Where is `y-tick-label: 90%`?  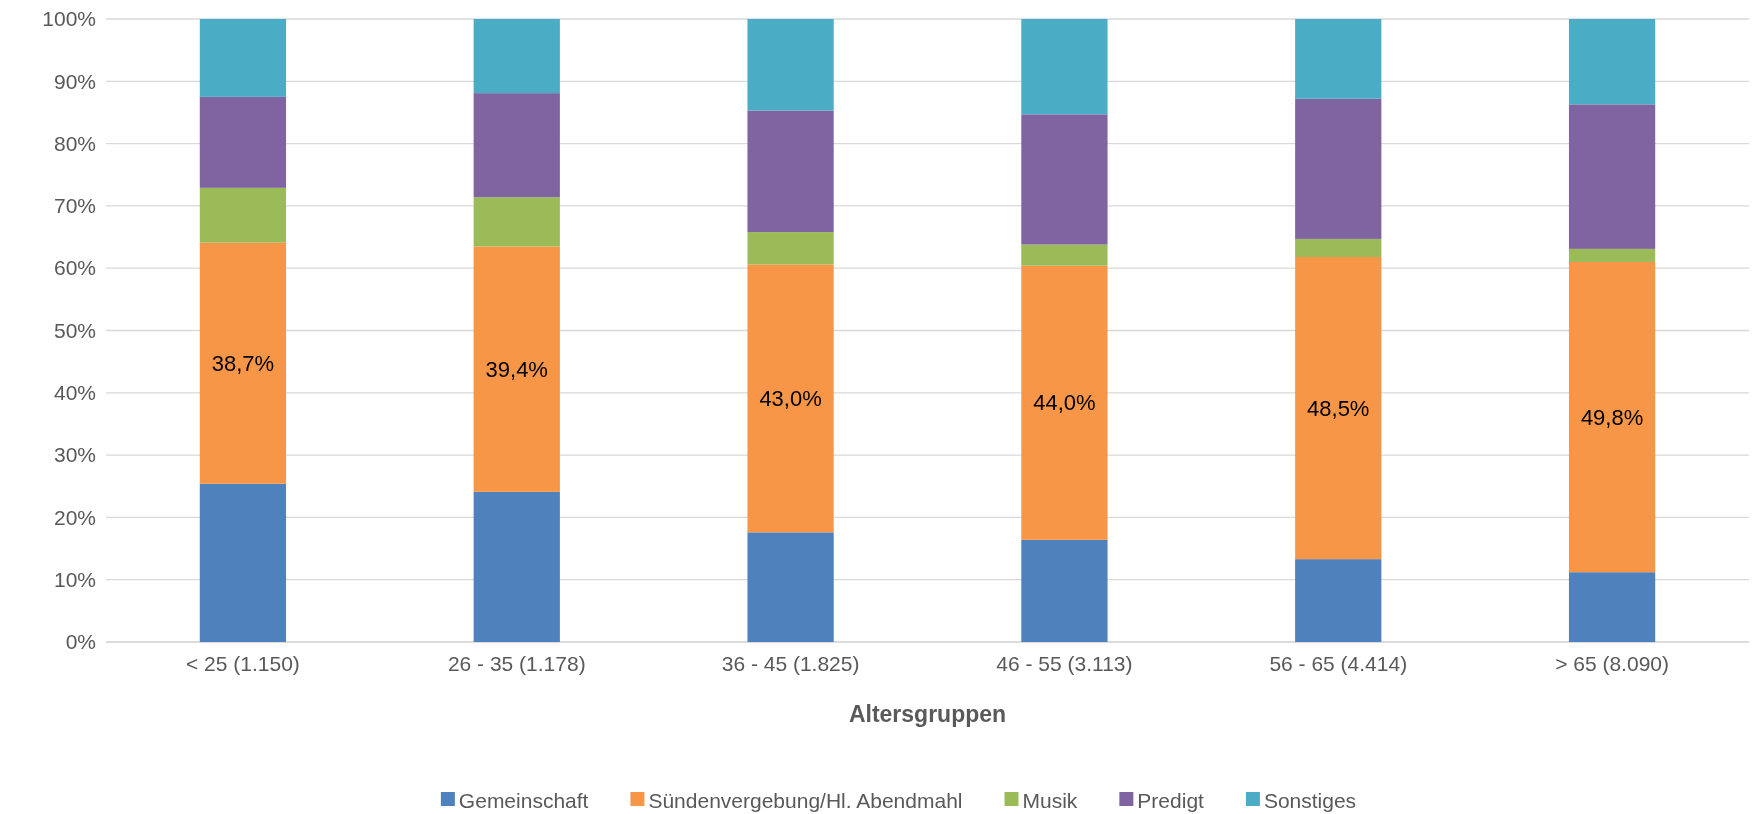
y-tick-label: 90% is located at coordinates (74, 81).